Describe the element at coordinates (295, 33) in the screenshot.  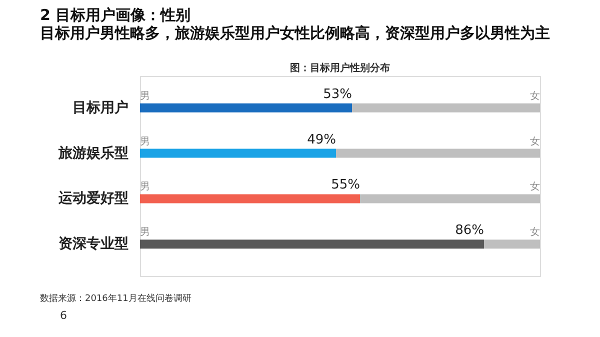
I see `chart-subtitle: 目标用户男性略多，旅游娱乐型用户女性比例略高，资深型用户多以男性为主` at that location.